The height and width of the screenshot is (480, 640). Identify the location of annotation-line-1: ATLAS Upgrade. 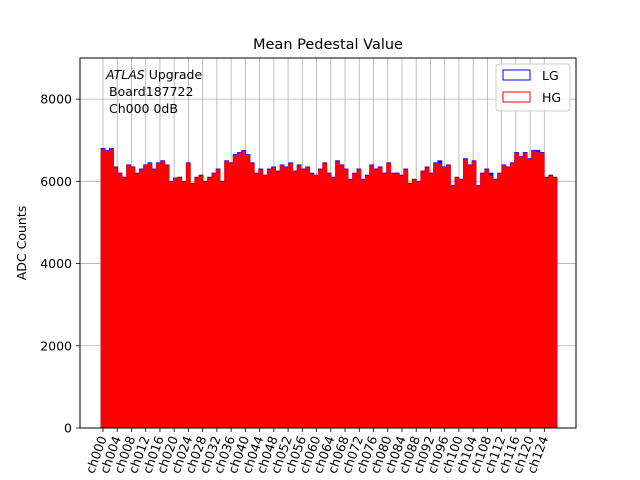
(153, 74).